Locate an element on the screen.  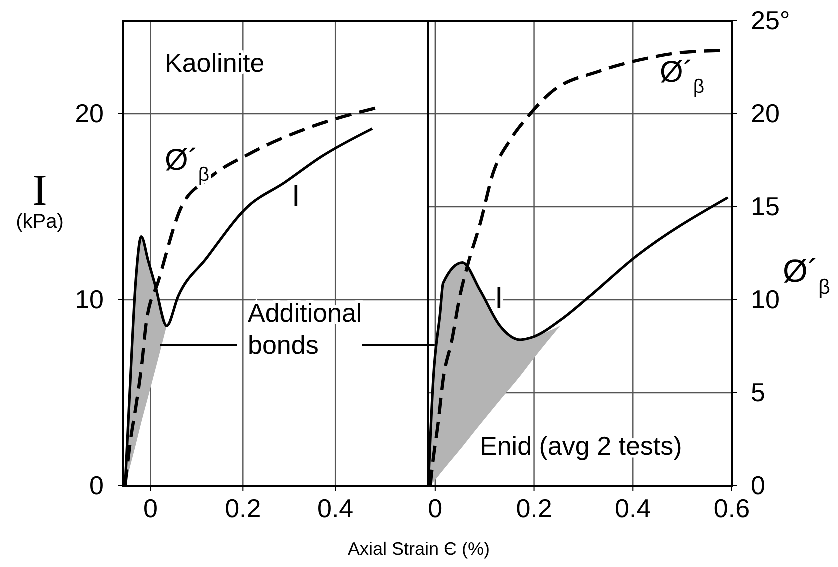
y-tick-label: 15 is located at coordinates (765, 206).